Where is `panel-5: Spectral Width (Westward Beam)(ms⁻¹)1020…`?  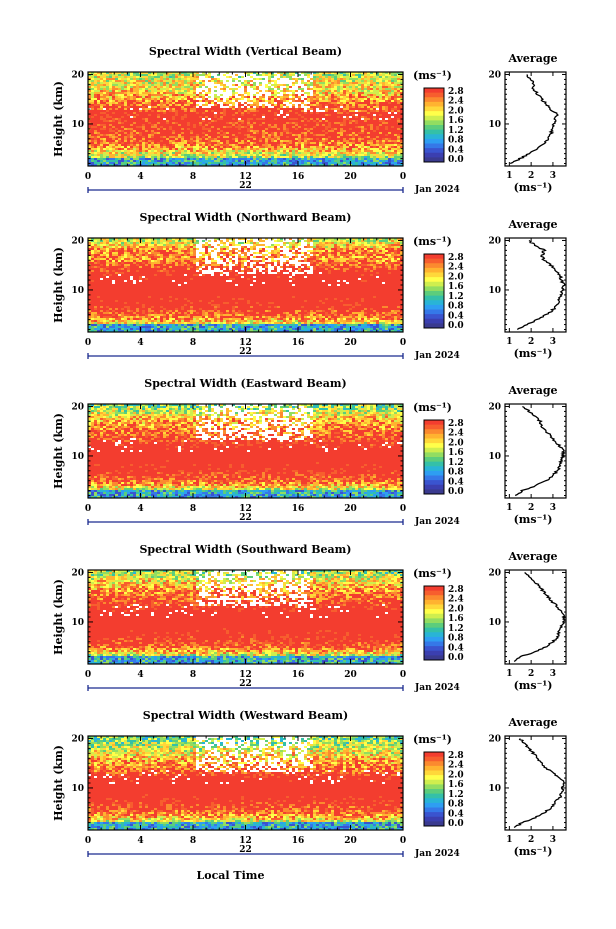
panel-5: Spectral Width (Westward Beam)(ms⁻¹)1020… is located at coordinates (309, 784).